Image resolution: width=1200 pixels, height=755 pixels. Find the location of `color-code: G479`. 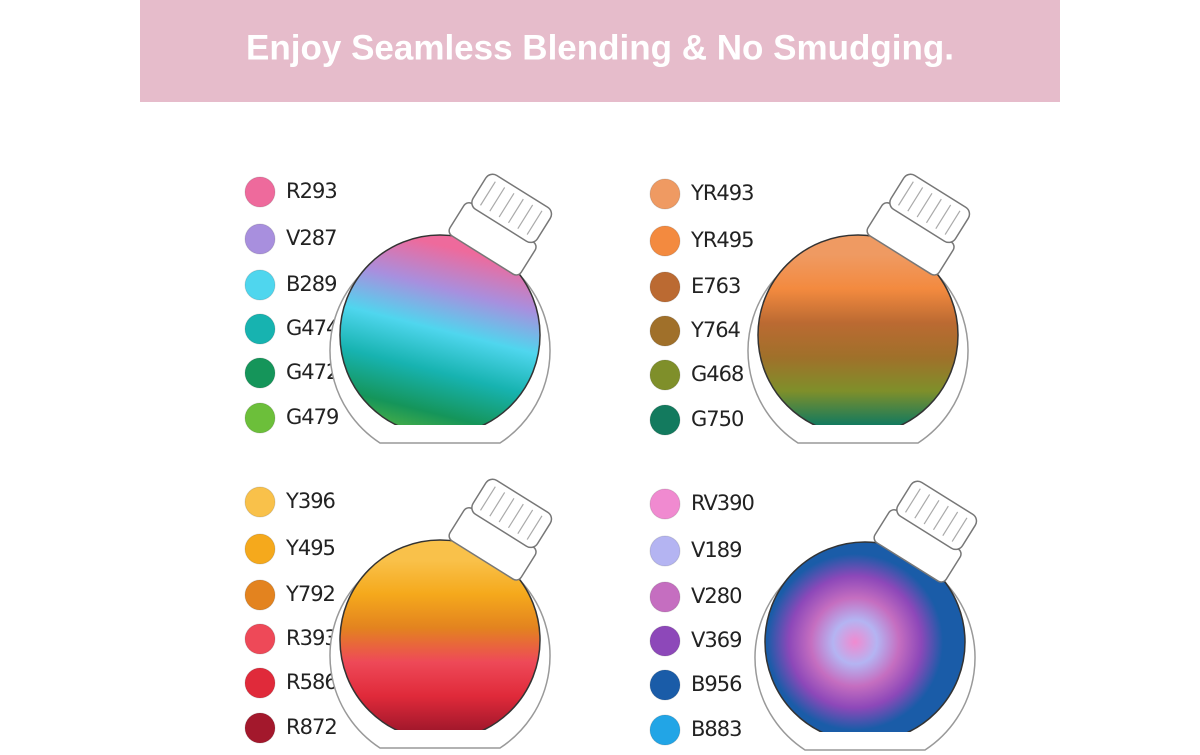

color-code: G479 is located at coordinates (312, 417).